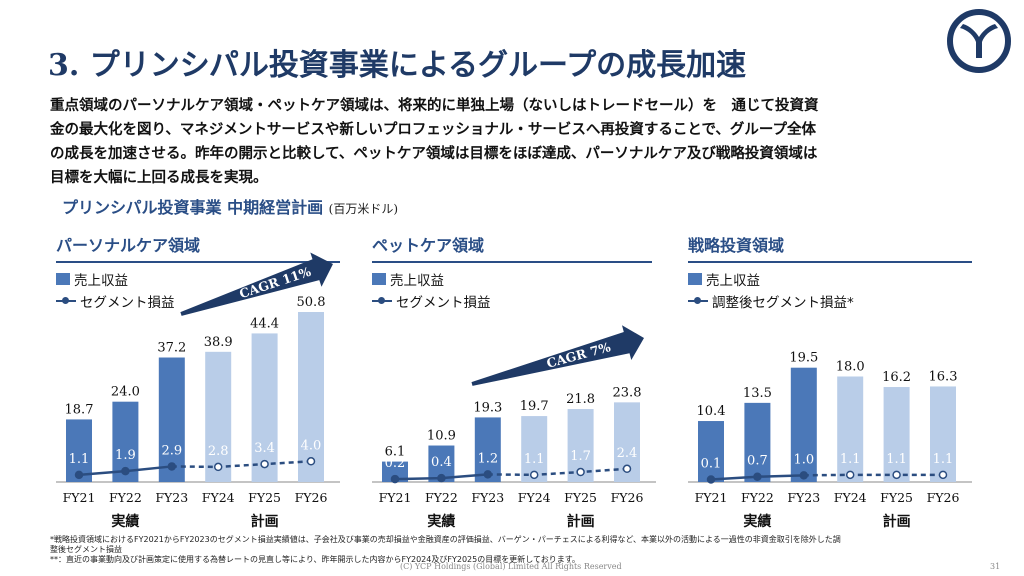 Image resolution: width=1024 pixels, height=576 pixels. What do you see at coordinates (995, 566) in the screenshot?
I see `page-number: 31` at bounding box center [995, 566].